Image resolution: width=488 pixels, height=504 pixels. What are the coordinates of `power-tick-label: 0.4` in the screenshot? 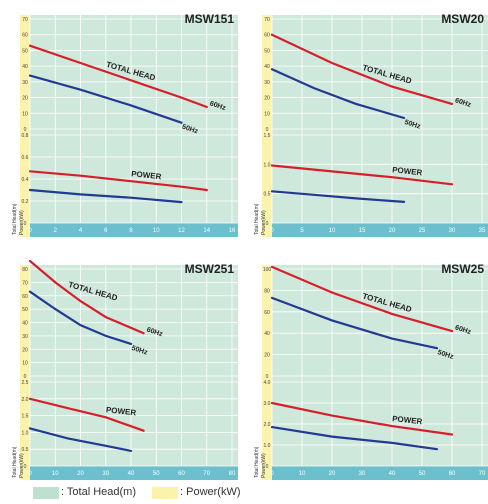 It's located at (25, 180).